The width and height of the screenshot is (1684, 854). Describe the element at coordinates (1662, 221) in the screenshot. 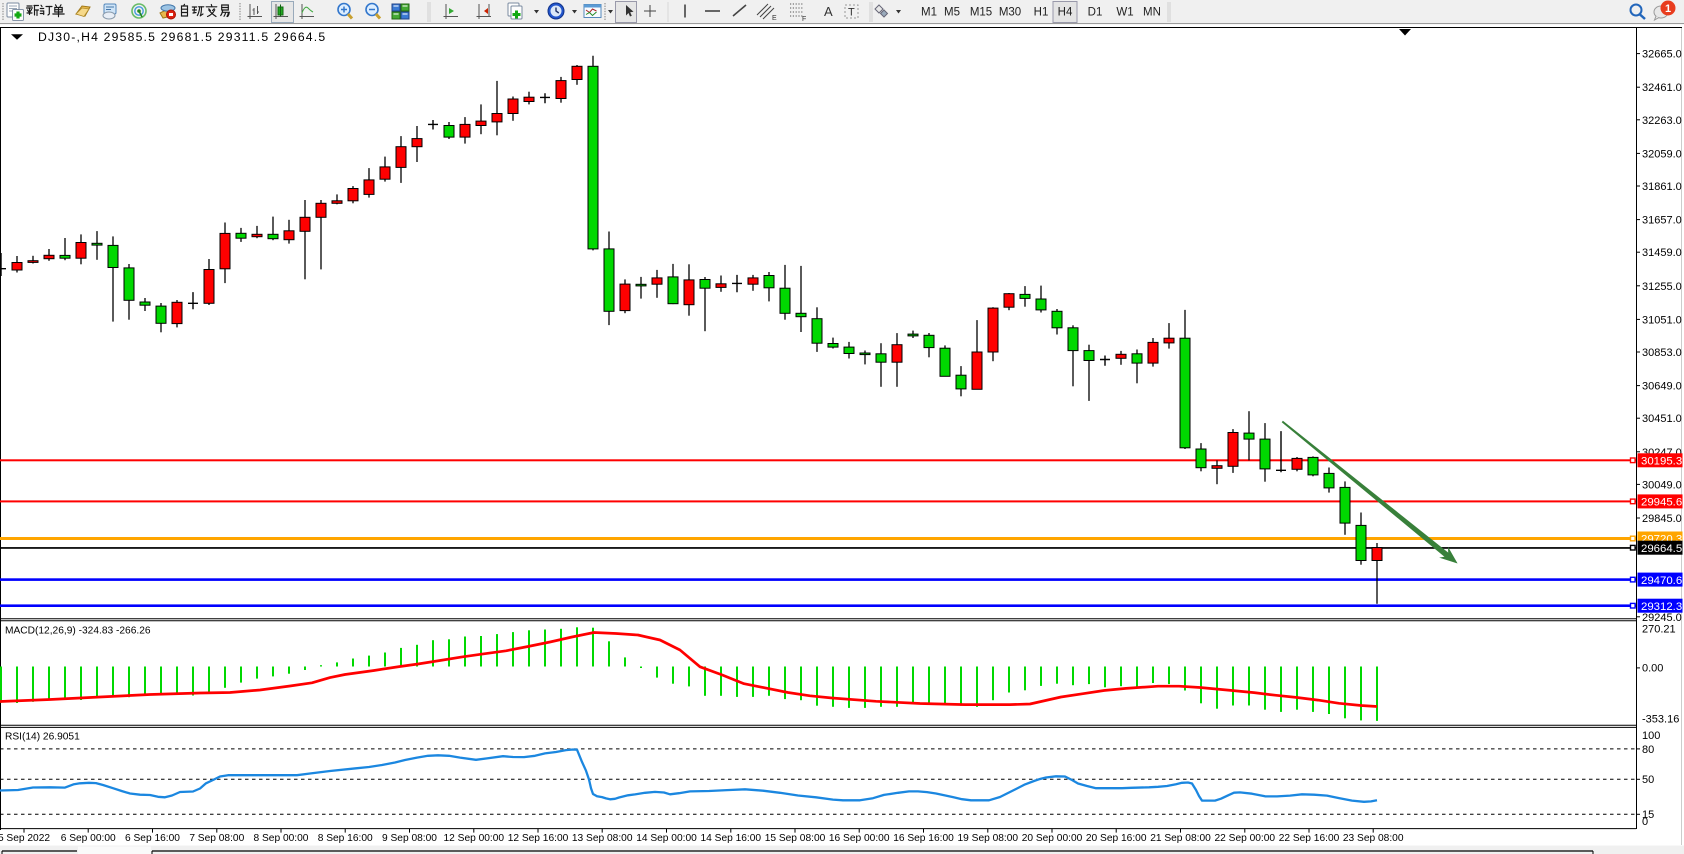

I see `svg-text: 31657.0` at that location.